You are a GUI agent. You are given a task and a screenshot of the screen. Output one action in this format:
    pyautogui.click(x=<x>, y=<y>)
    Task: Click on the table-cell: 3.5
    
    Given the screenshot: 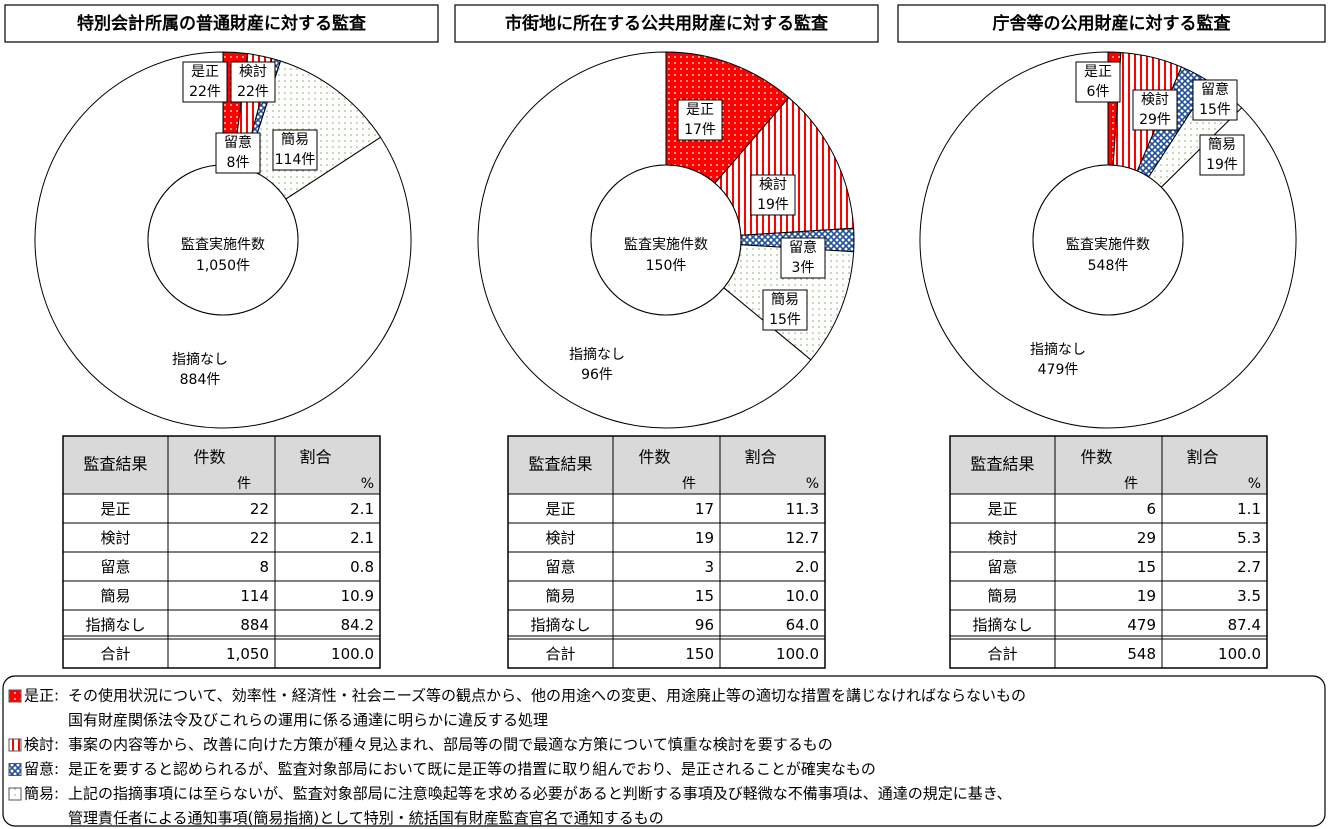 What is the action you would take?
    pyautogui.click(x=1249, y=596)
    